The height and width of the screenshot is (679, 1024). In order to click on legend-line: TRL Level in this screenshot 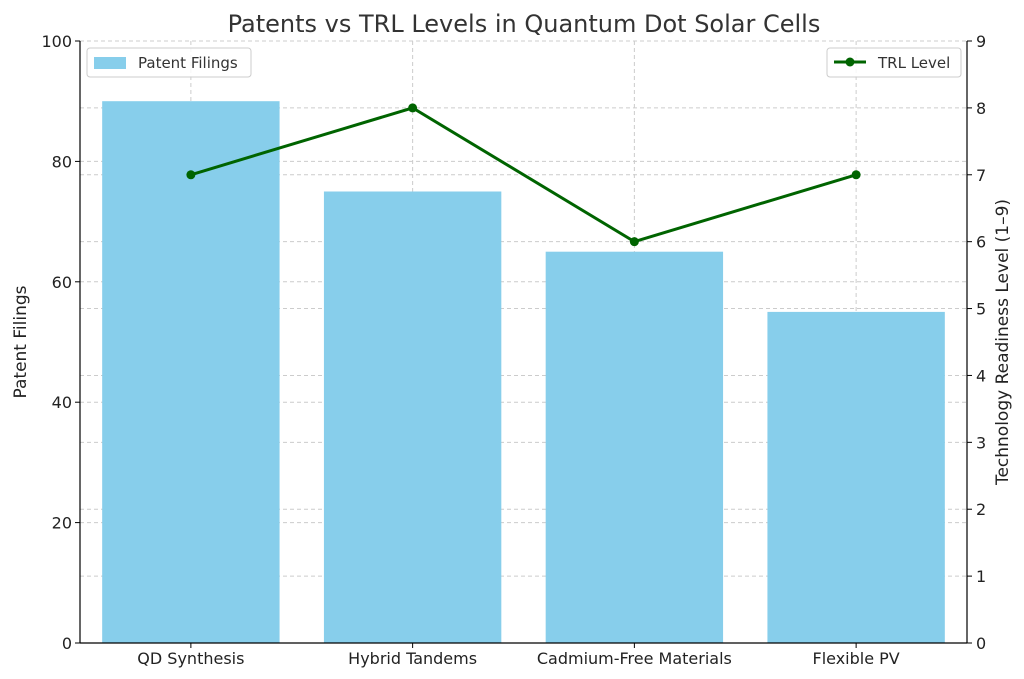, I will do `click(894, 62)`.